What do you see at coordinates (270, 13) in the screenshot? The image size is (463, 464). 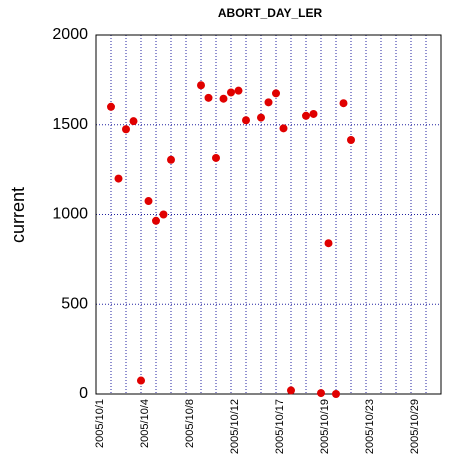 I see `chart-title: ABORT_DAY_LER` at bounding box center [270, 13].